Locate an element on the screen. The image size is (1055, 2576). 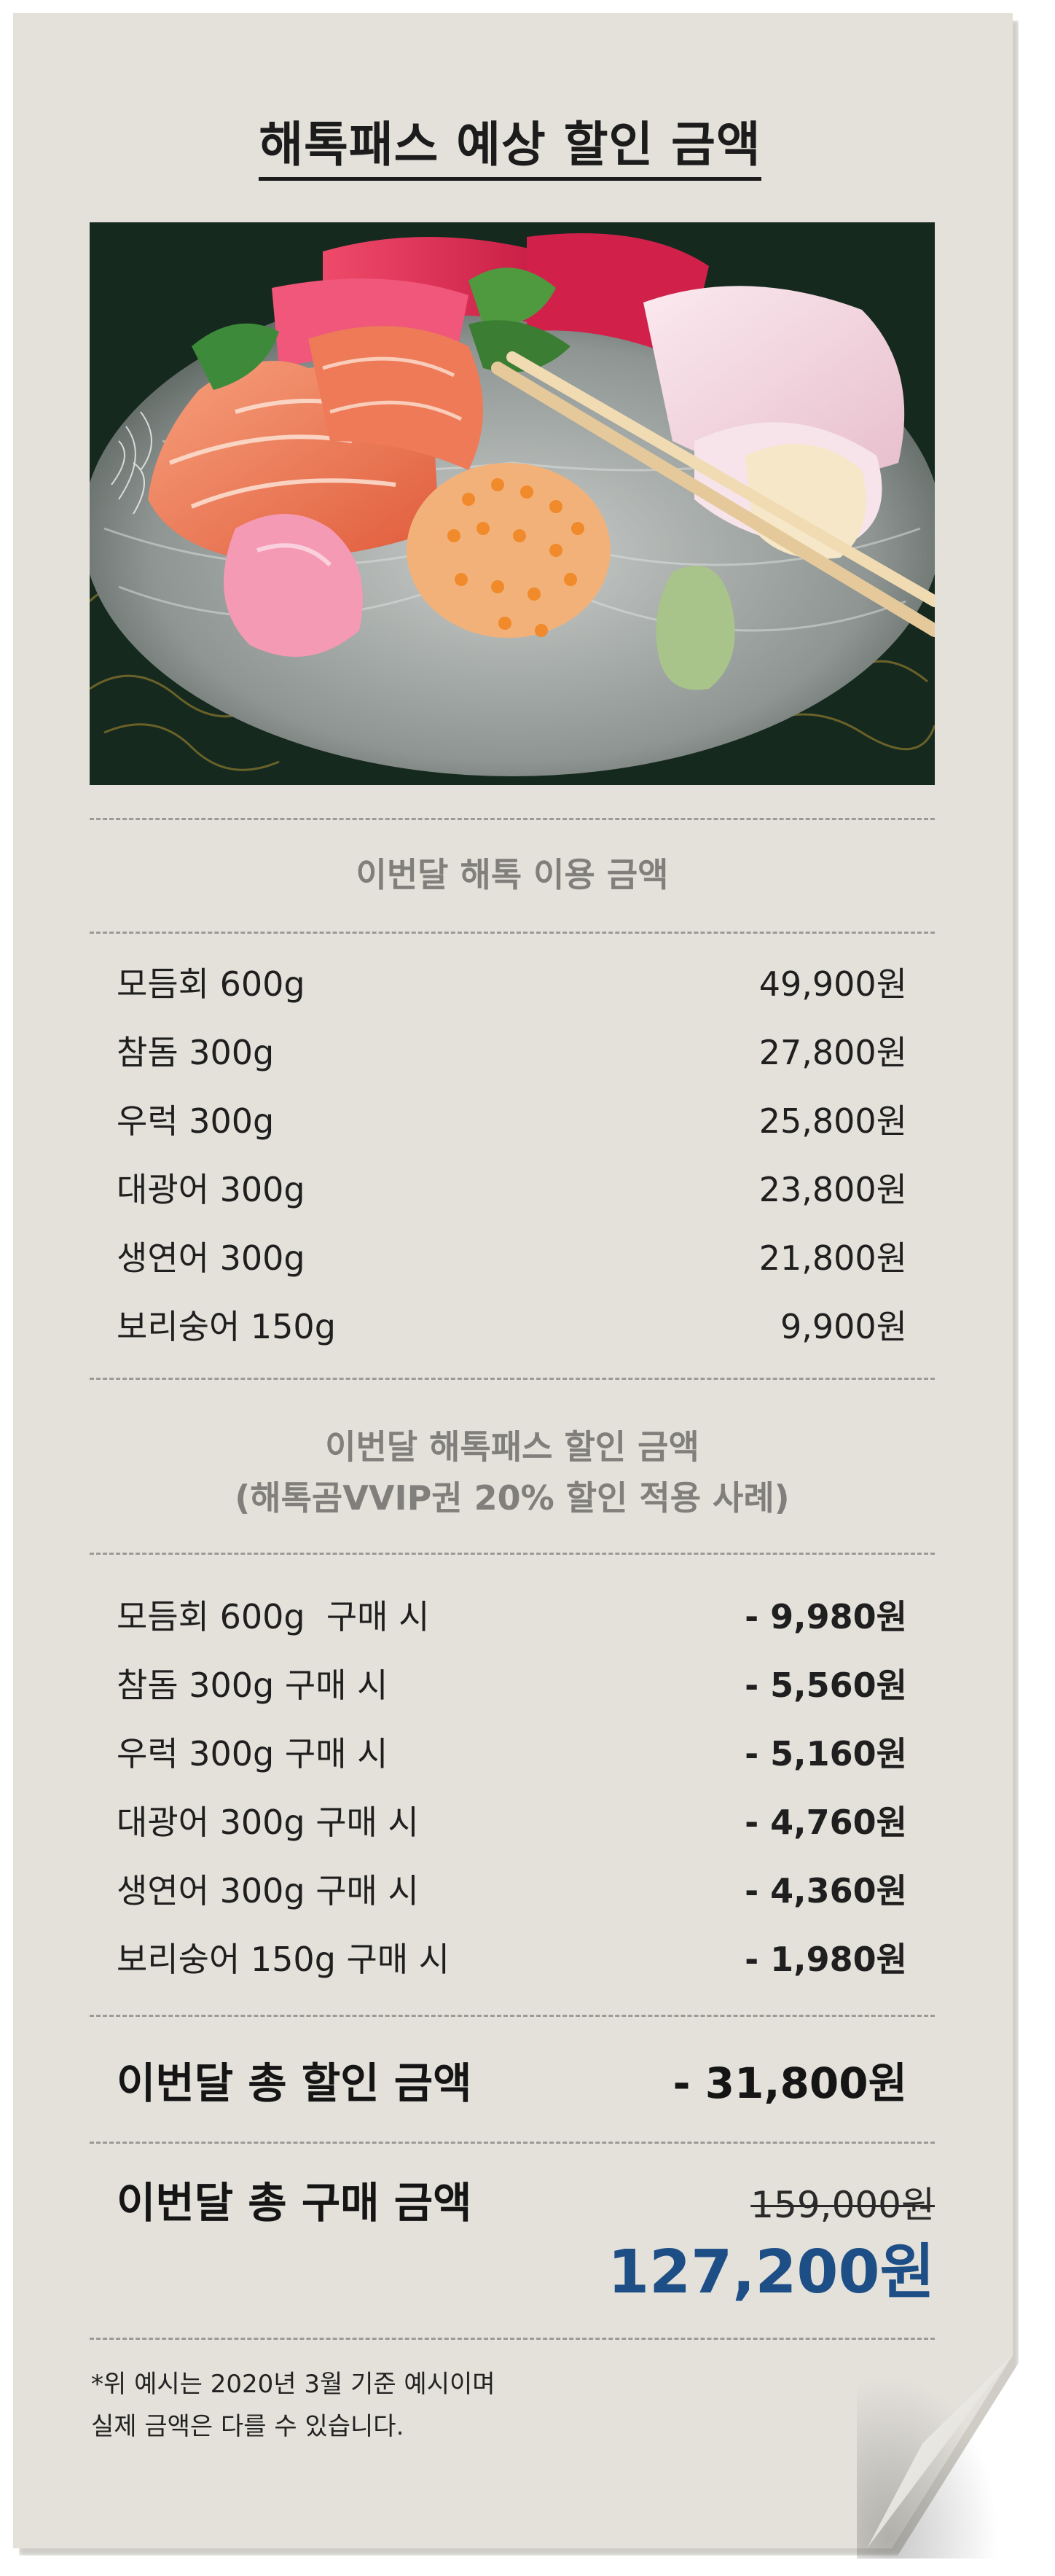
original-price: 159,000원 is located at coordinates (842, 2205).